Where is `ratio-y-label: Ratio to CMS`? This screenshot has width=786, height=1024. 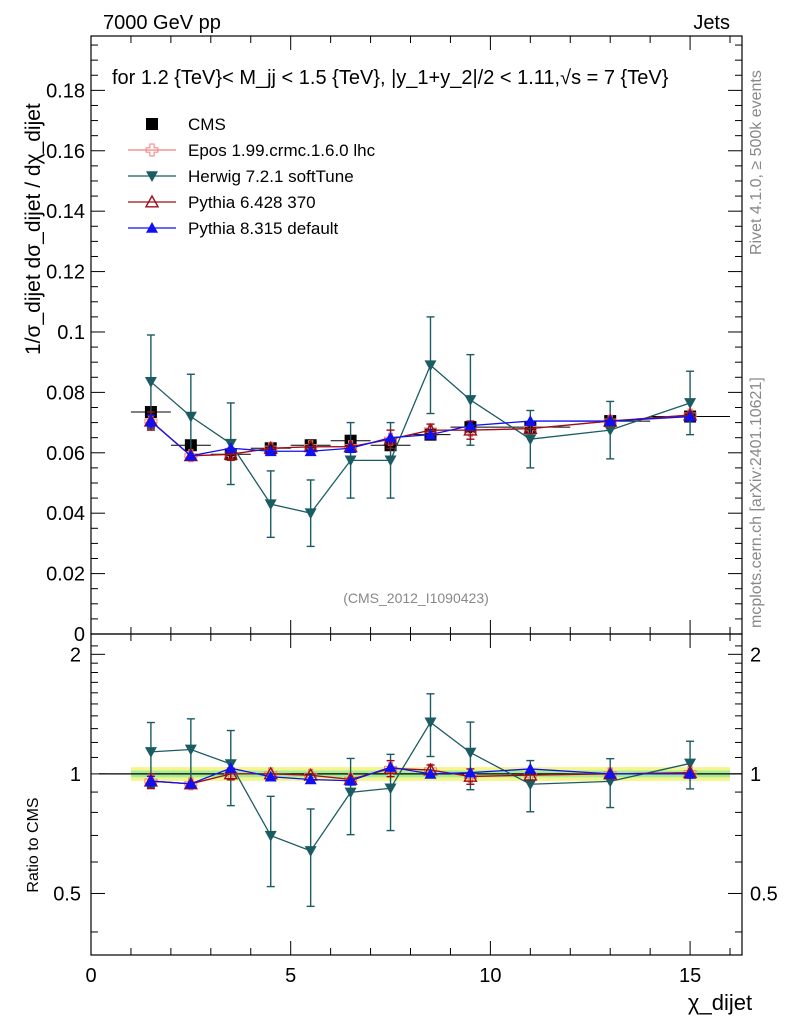
ratio-y-label: Ratio to CMS is located at coordinates (33, 844).